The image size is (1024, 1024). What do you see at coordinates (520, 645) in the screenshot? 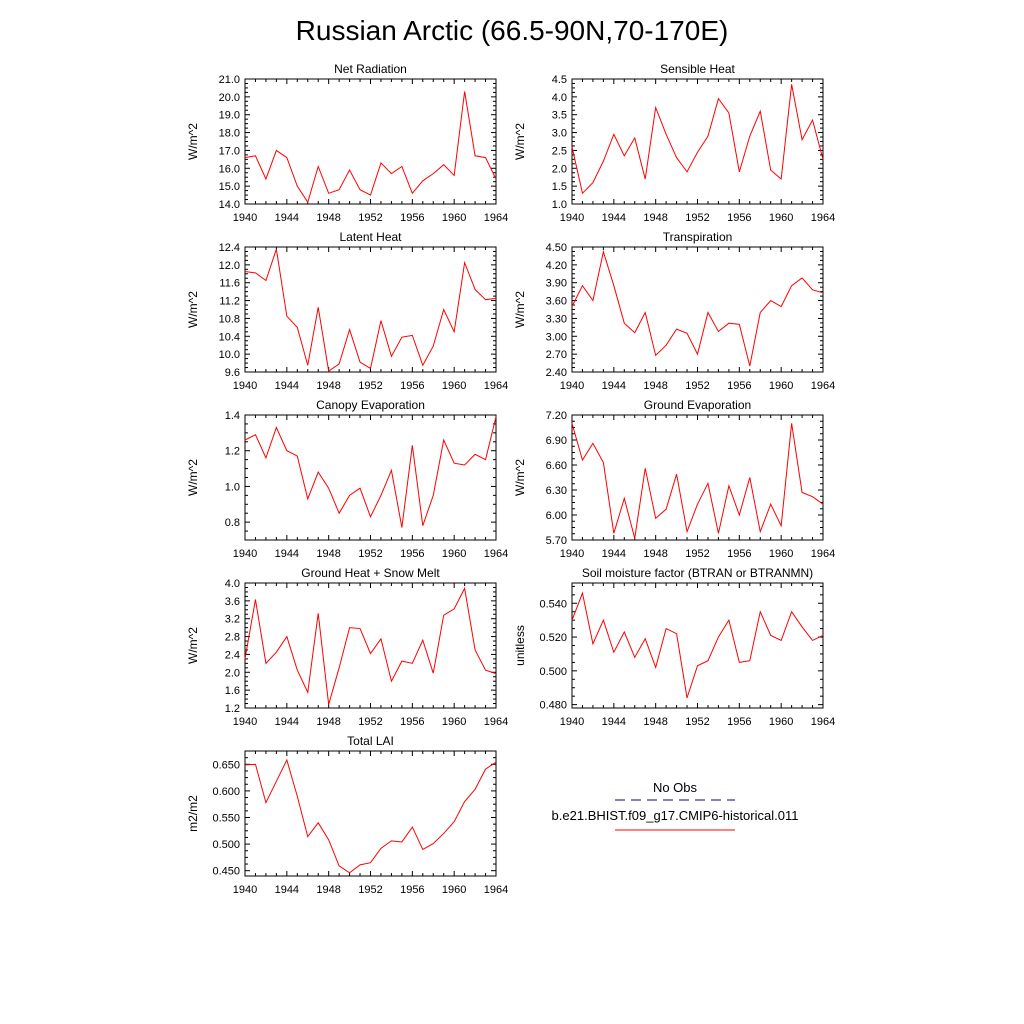
I see `y-axis-label: unitless` at bounding box center [520, 645].